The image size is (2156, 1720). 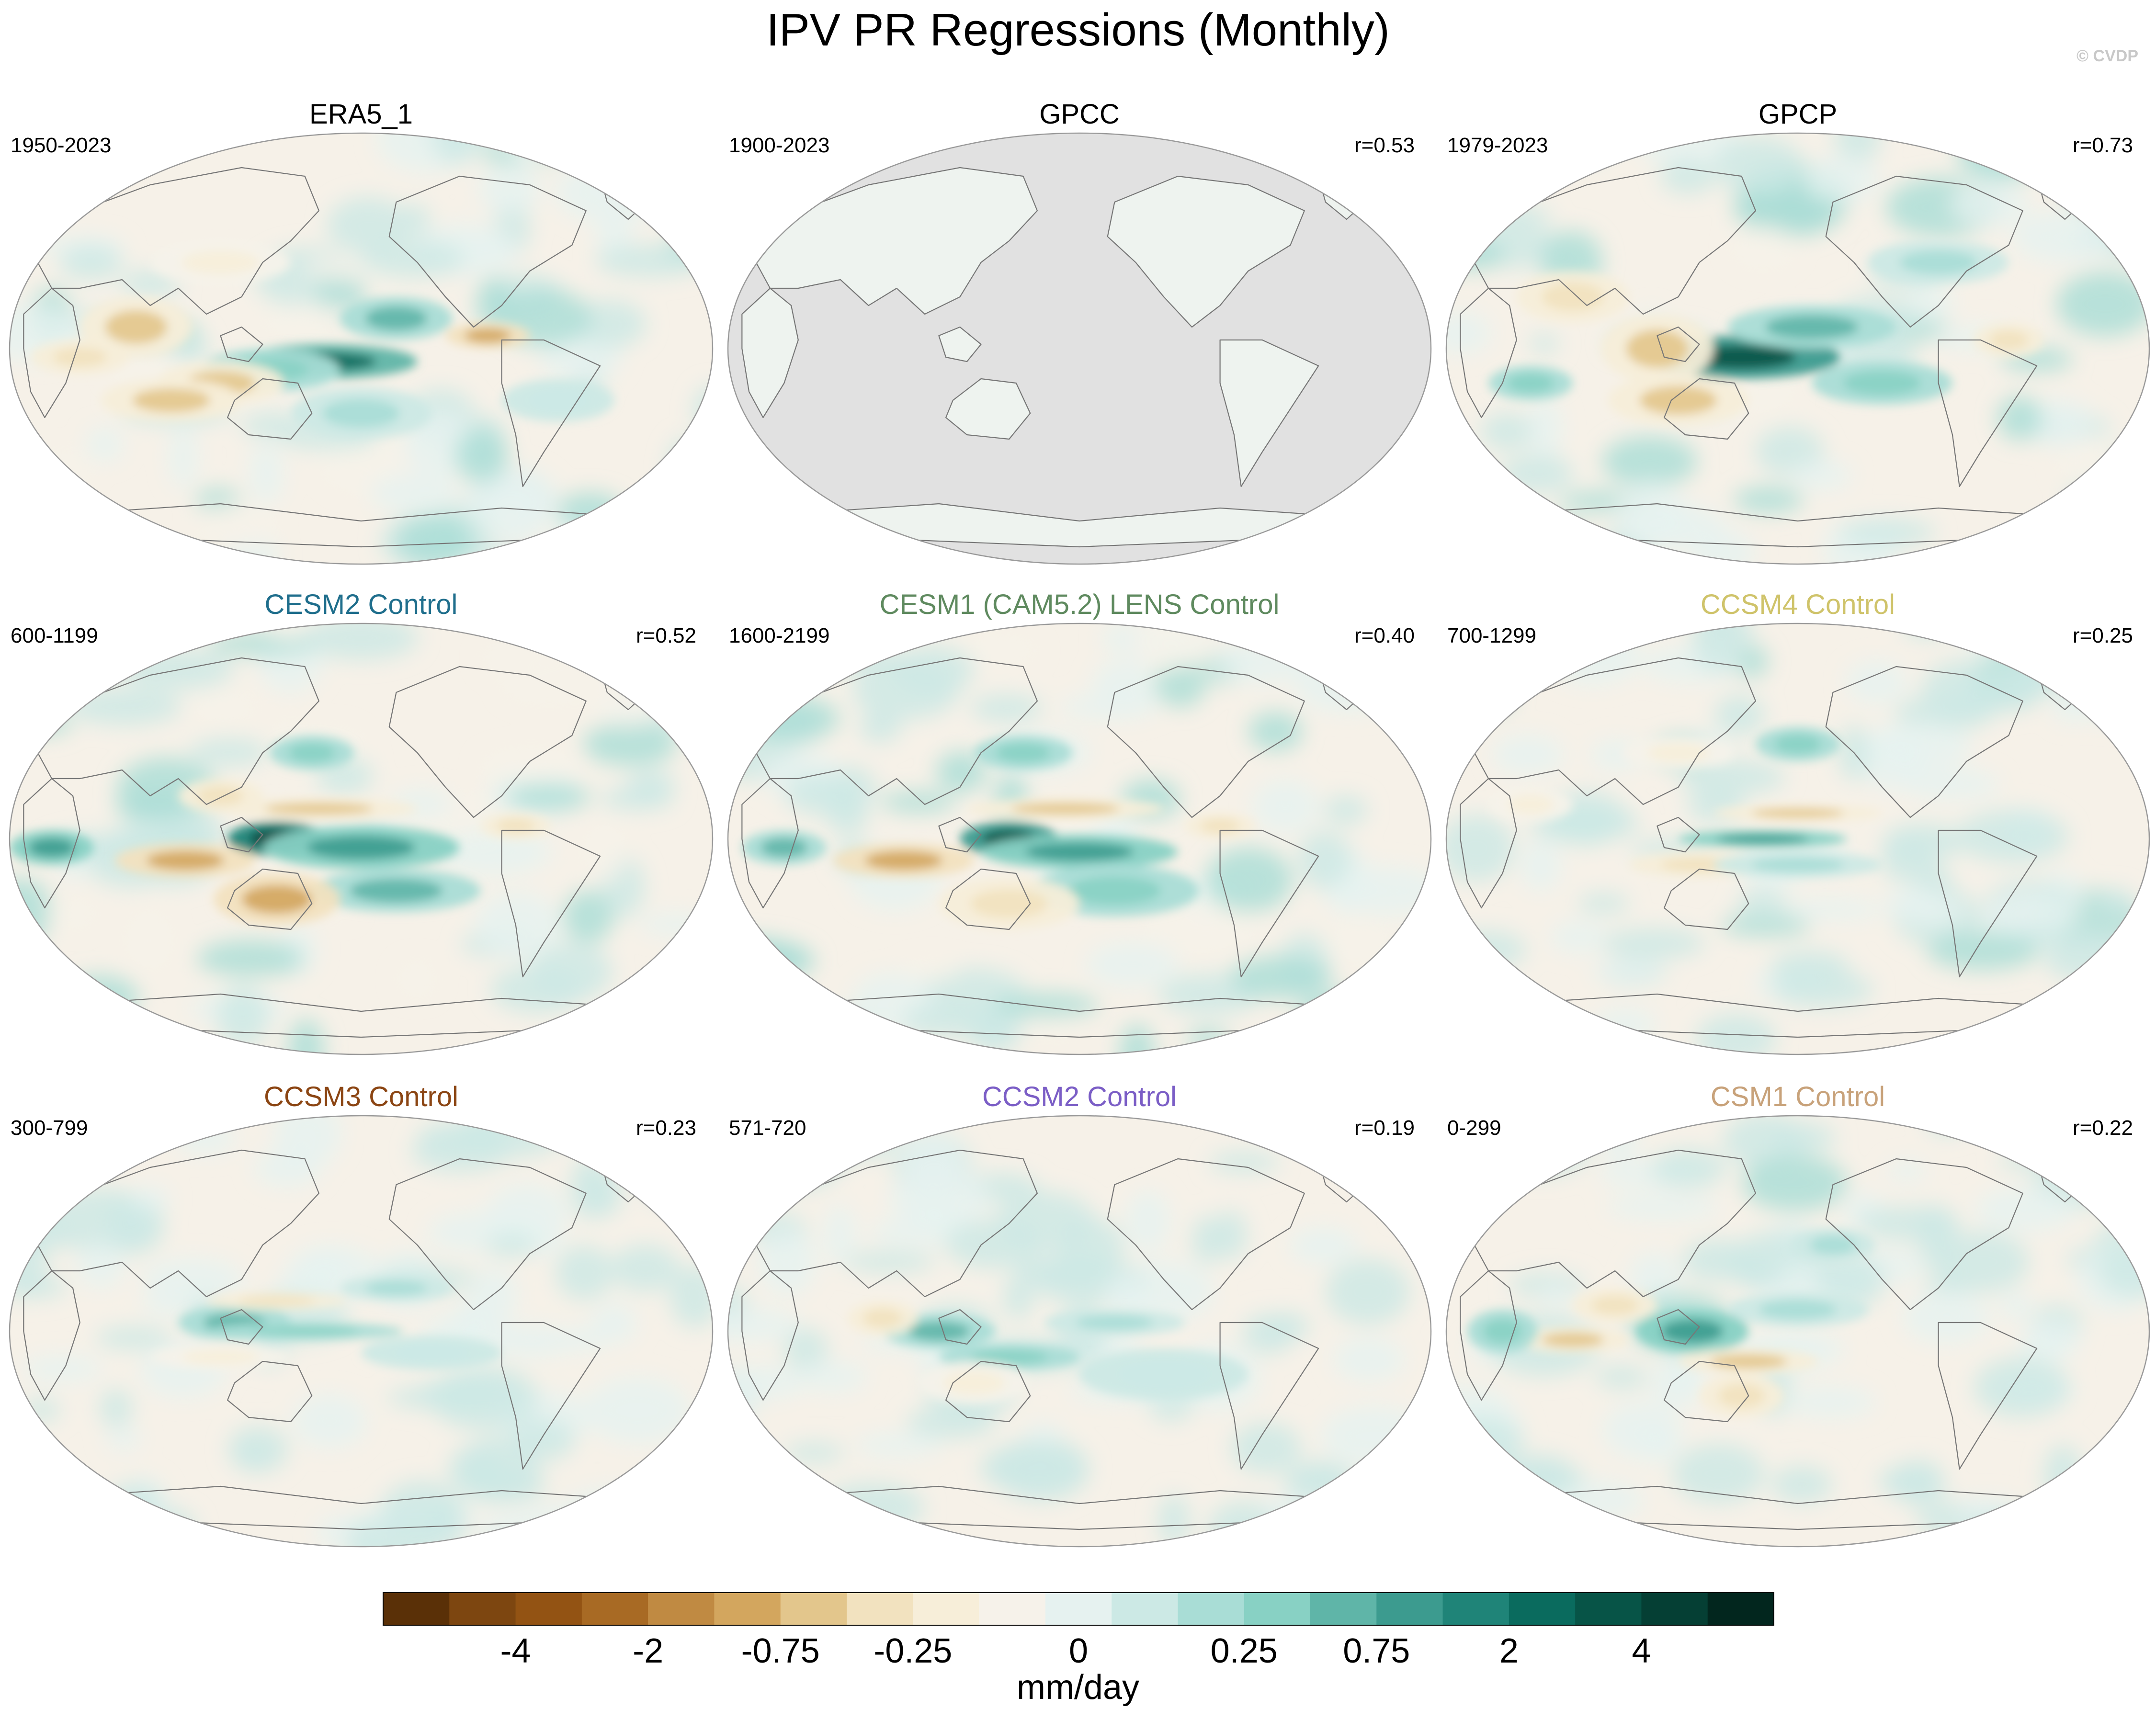 What do you see at coordinates (54, 635) in the screenshot?
I see `panel-period: 600-1199` at bounding box center [54, 635].